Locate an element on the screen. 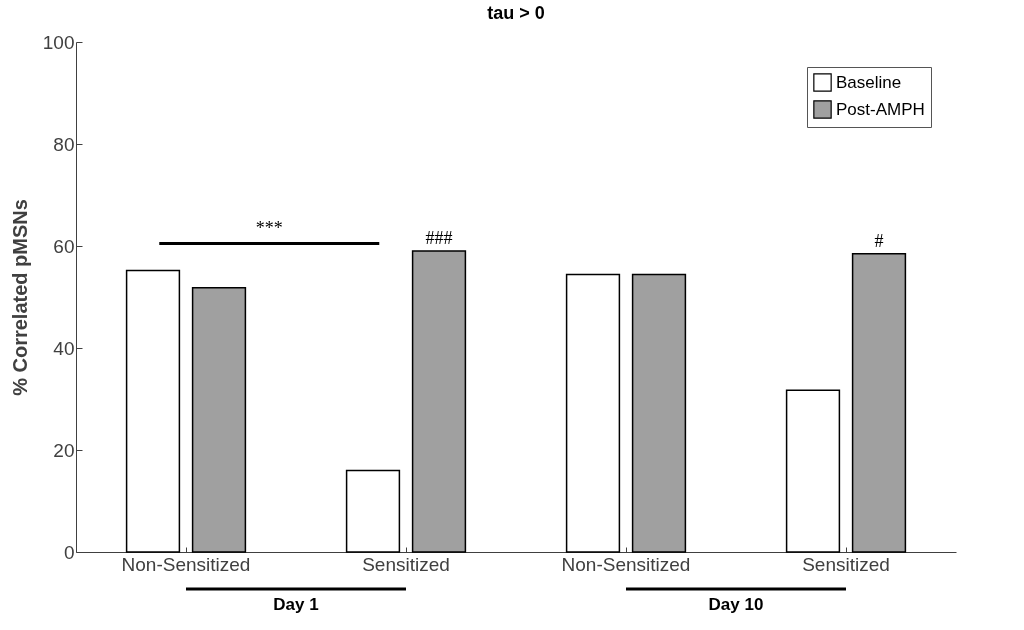 The width and height of the screenshot is (1024, 630). y-tick-label: 0 is located at coordinates (69, 552).